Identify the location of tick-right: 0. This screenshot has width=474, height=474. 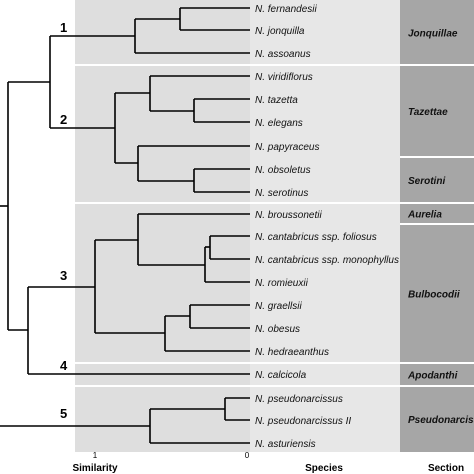
(247, 455).